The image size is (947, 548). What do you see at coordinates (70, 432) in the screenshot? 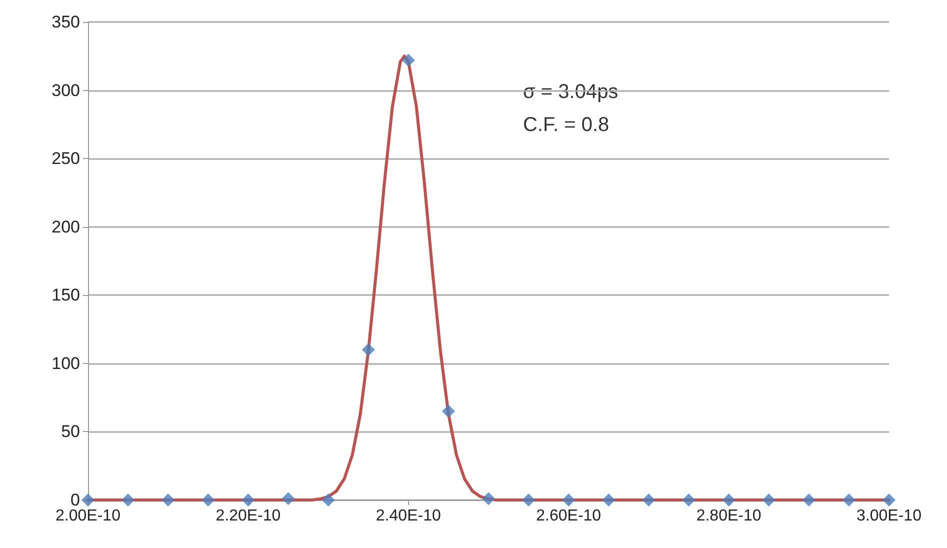
I see `y-tick-label: 50` at bounding box center [70, 432].